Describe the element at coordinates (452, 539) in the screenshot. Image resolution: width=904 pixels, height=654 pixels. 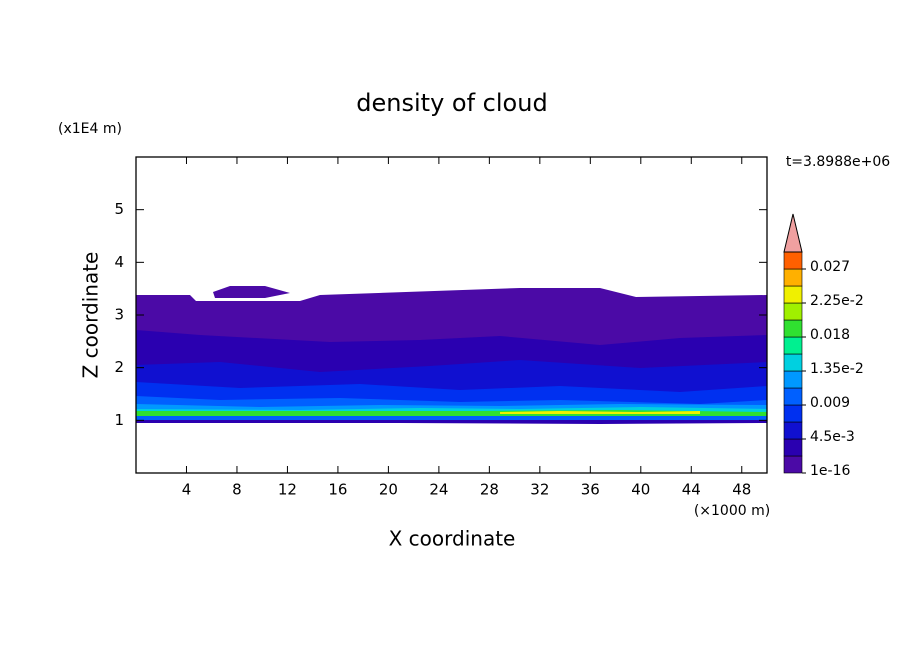
I see `x-axis-title: X coordinate` at that location.